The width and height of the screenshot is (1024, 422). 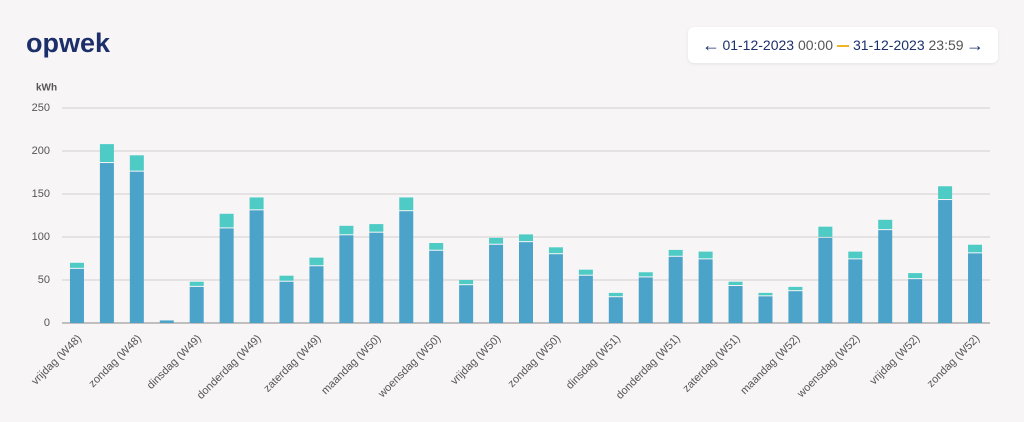 I want to click on x-tick-label: zondag (W52), so click(x=953, y=361).